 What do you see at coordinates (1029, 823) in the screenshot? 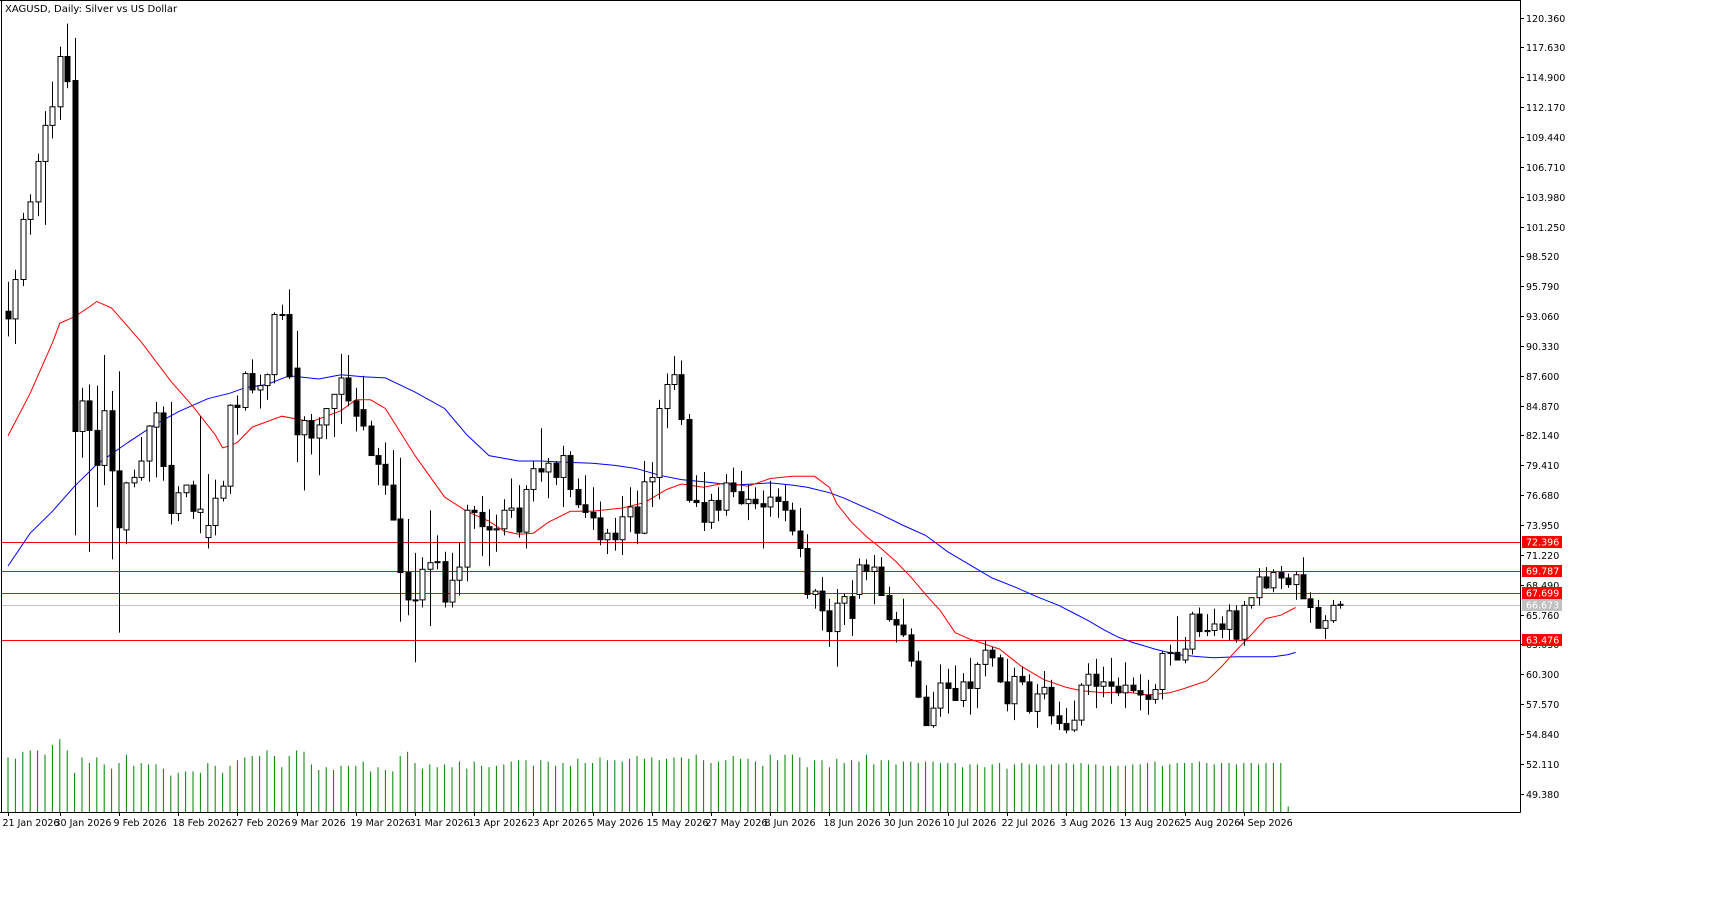
I see `x-tick-label: 22 Jul 2026` at bounding box center [1029, 823].